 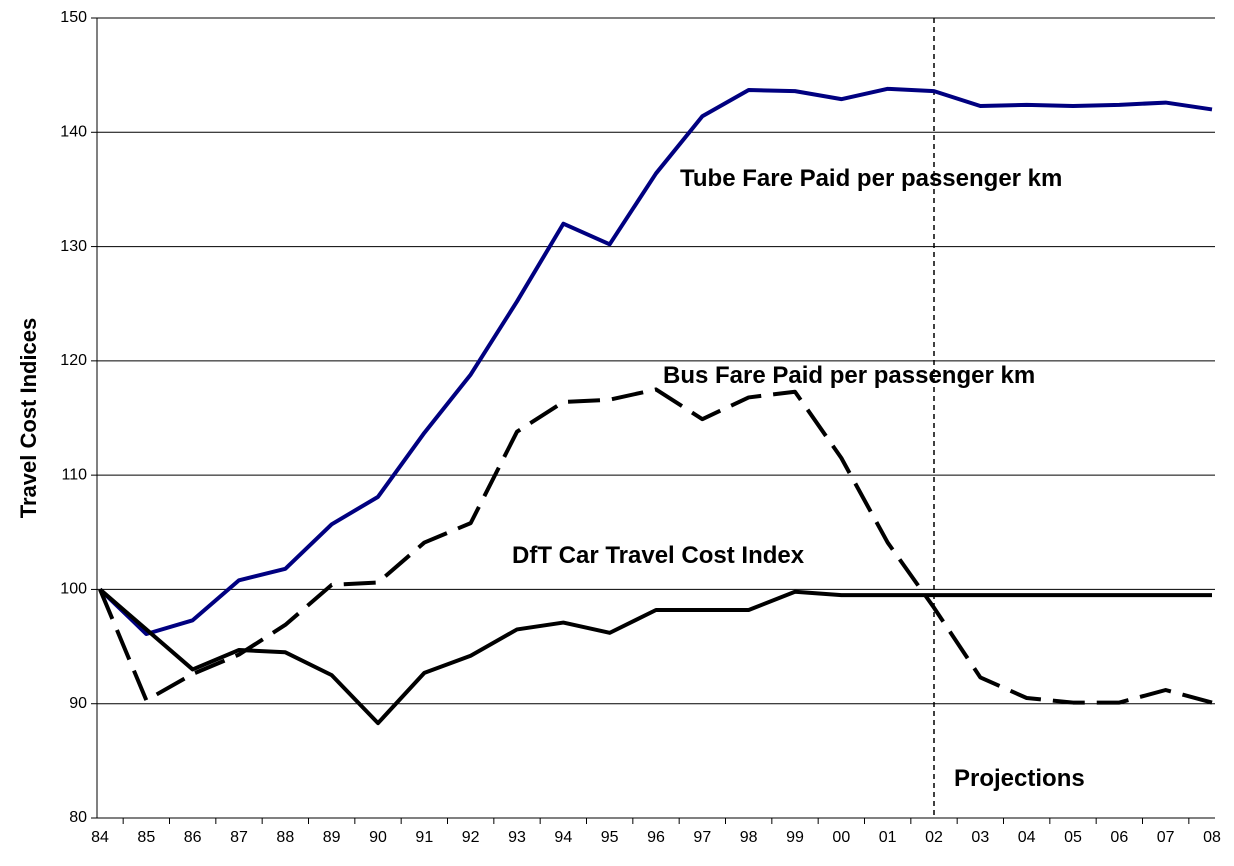 What do you see at coordinates (656, 837) in the screenshot?
I see `x-tick-label: 96` at bounding box center [656, 837].